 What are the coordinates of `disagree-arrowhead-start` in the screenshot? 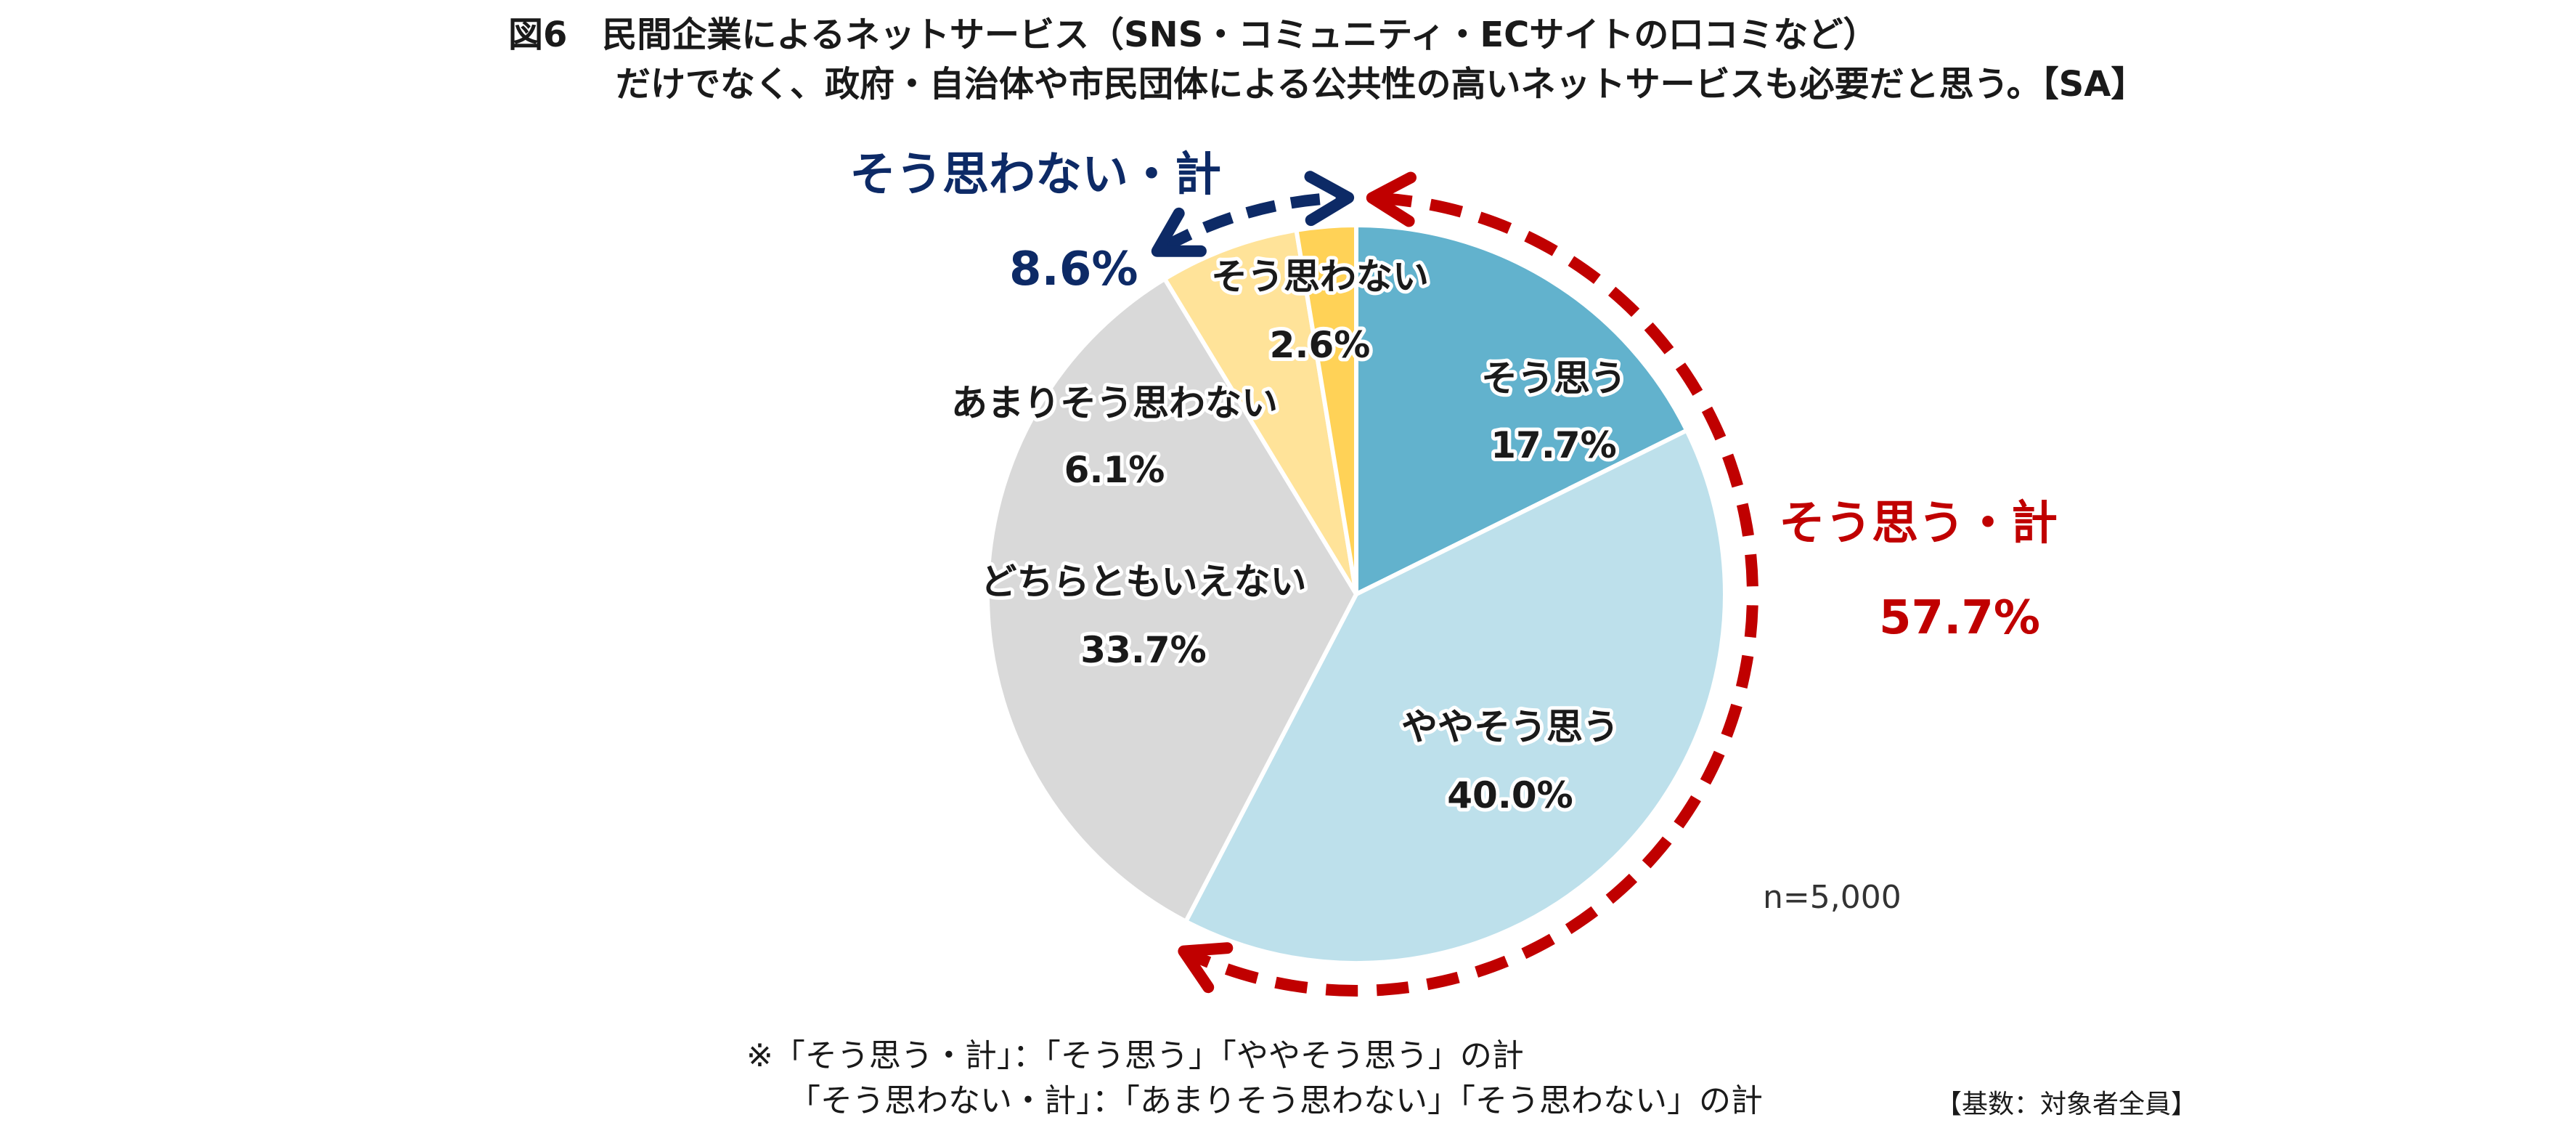 It's located at (1179, 232).